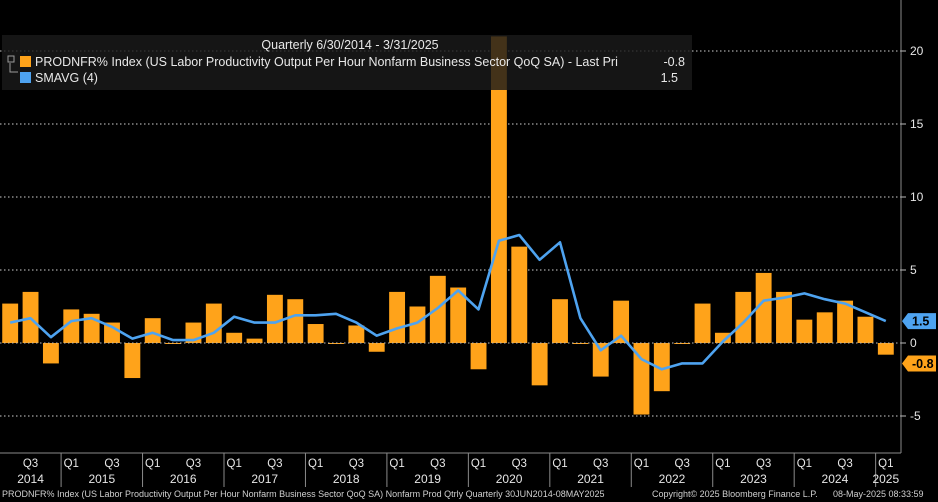 The image size is (938, 502). I want to click on x-year-label-2022: 2022, so click(672, 479).